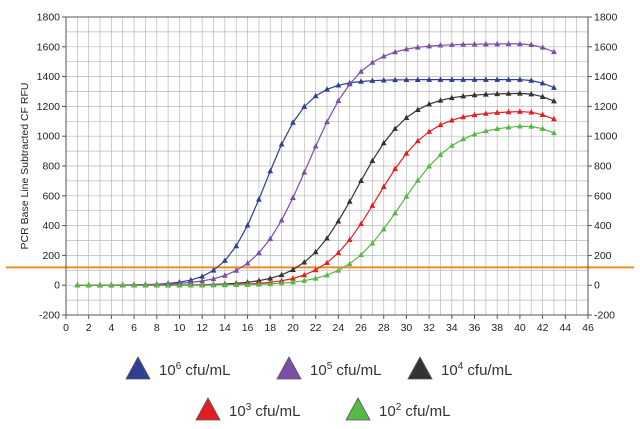 The image size is (640, 429). What do you see at coordinates (497, 328) in the screenshot?
I see `x-tick-label: 38` at bounding box center [497, 328].